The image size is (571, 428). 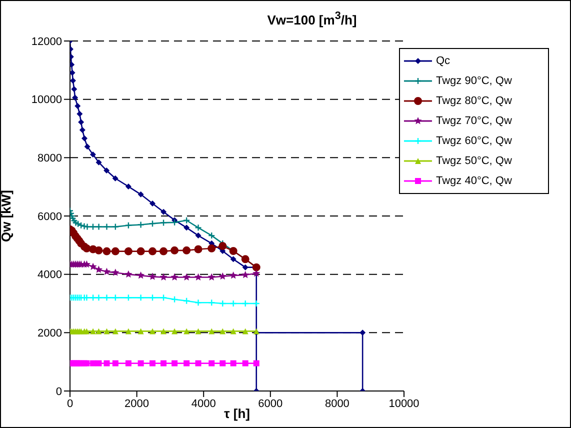 I want to click on y-axis-title: Qw [kW], so click(x=7, y=216).